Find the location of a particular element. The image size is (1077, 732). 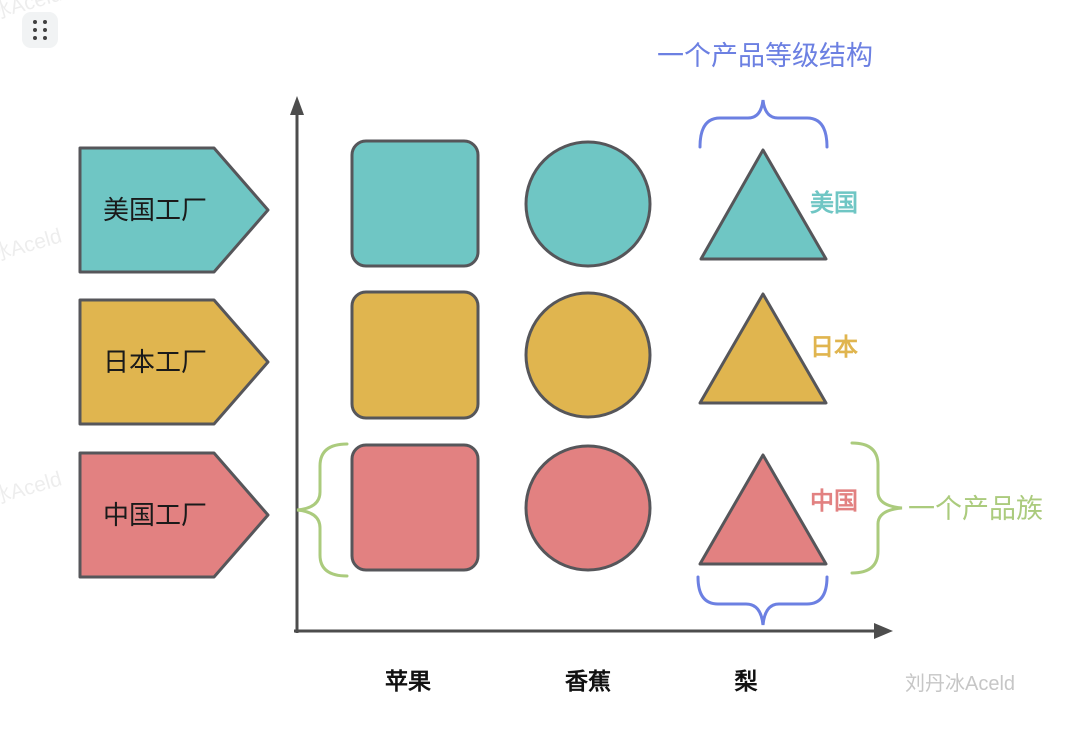

factory-label-usa: 美国工厂 is located at coordinates (154, 210).